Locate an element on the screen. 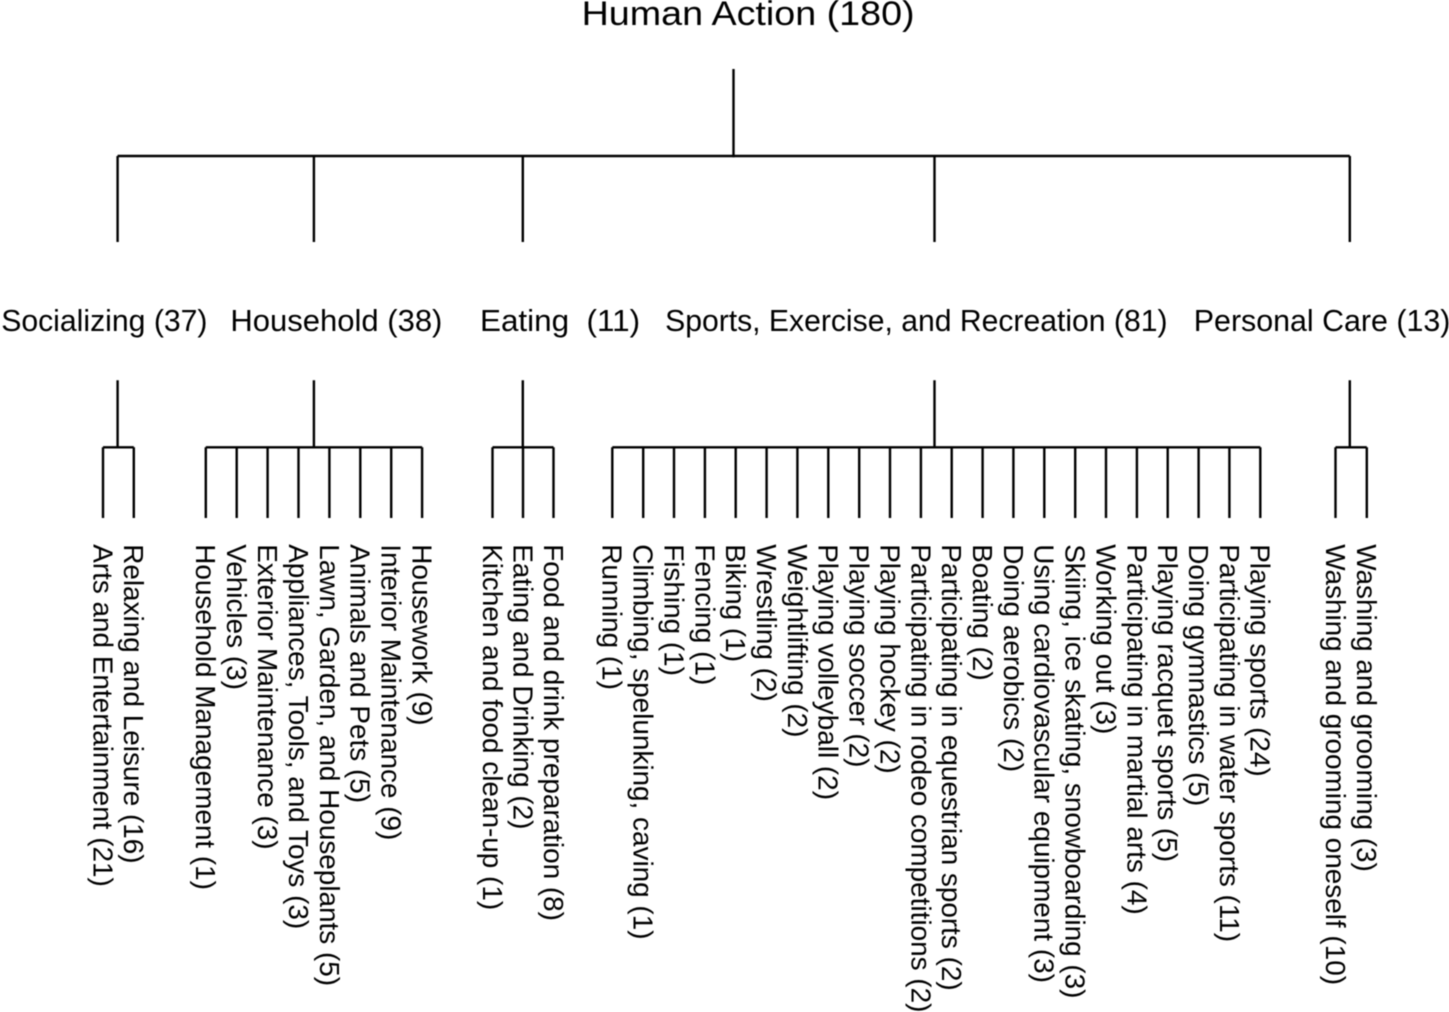  svg-text: Weightlifting (2) is located at coordinates (797, 640).